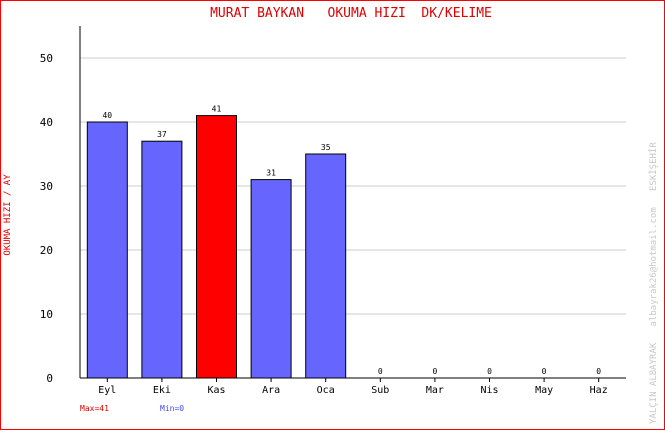 Image resolution: width=665 pixels, height=434 pixels. Describe the element at coordinates (353, 387) in the screenshot. I see `x-tick-labels: Eyl Eki Kas Ara Oca Sub Mar Nis May Haz` at that location.